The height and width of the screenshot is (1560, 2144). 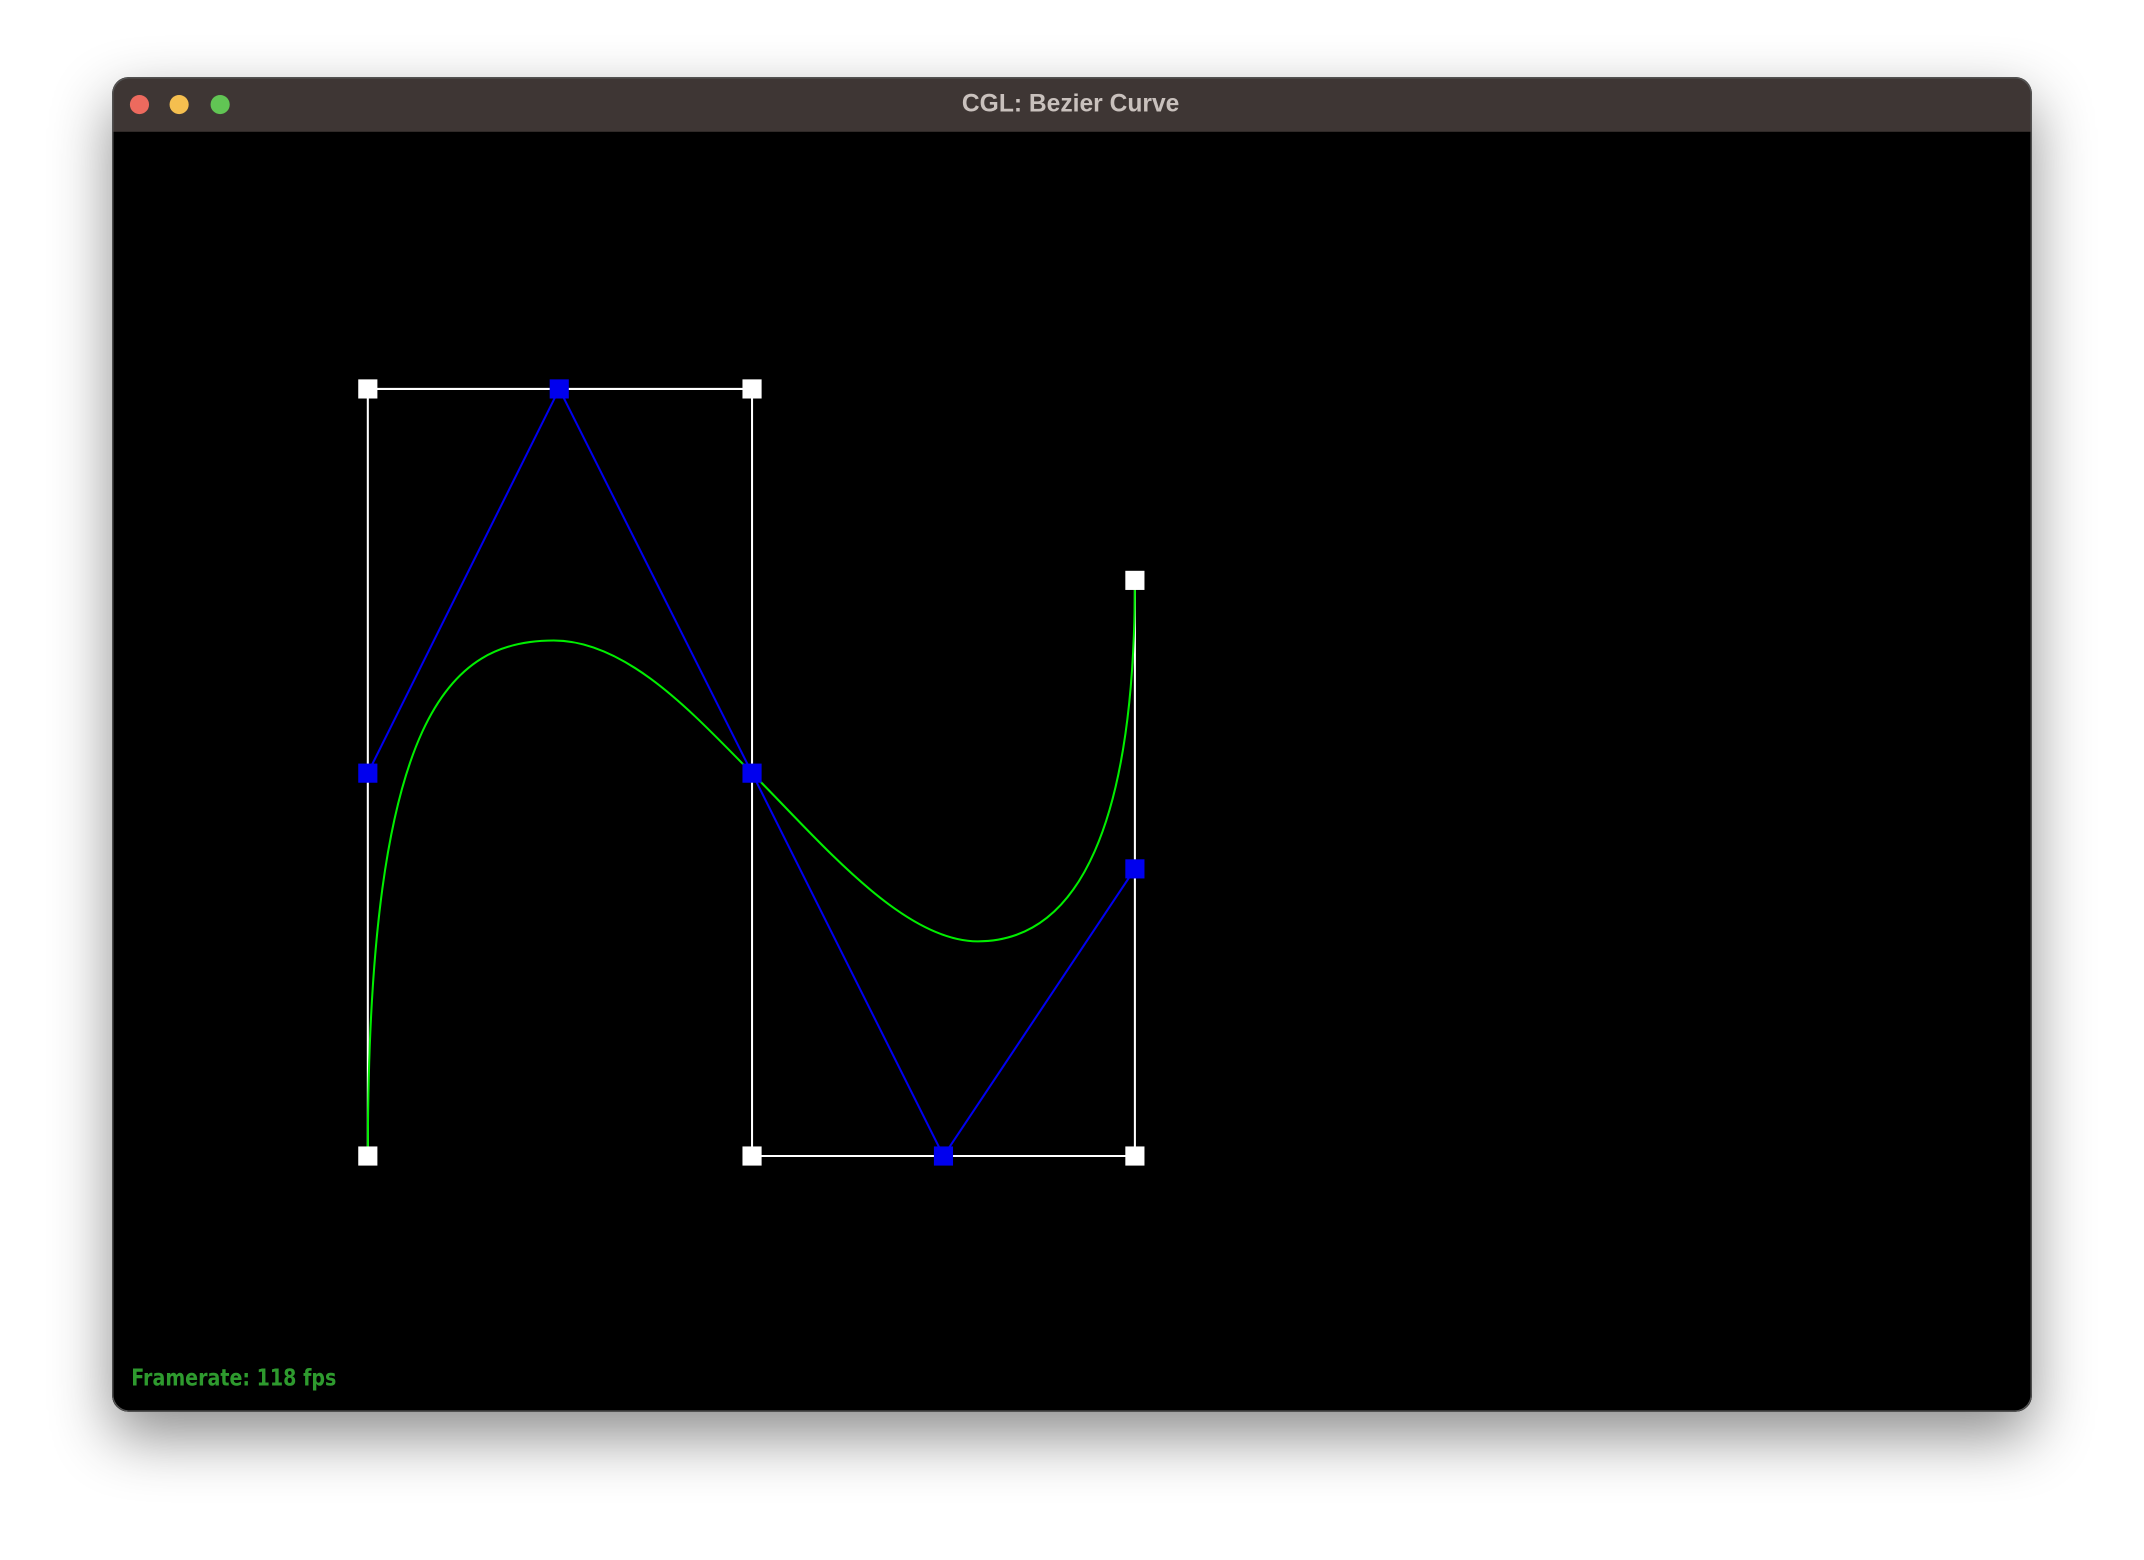 What do you see at coordinates (179, 104) in the screenshot?
I see `minimize-button` at bounding box center [179, 104].